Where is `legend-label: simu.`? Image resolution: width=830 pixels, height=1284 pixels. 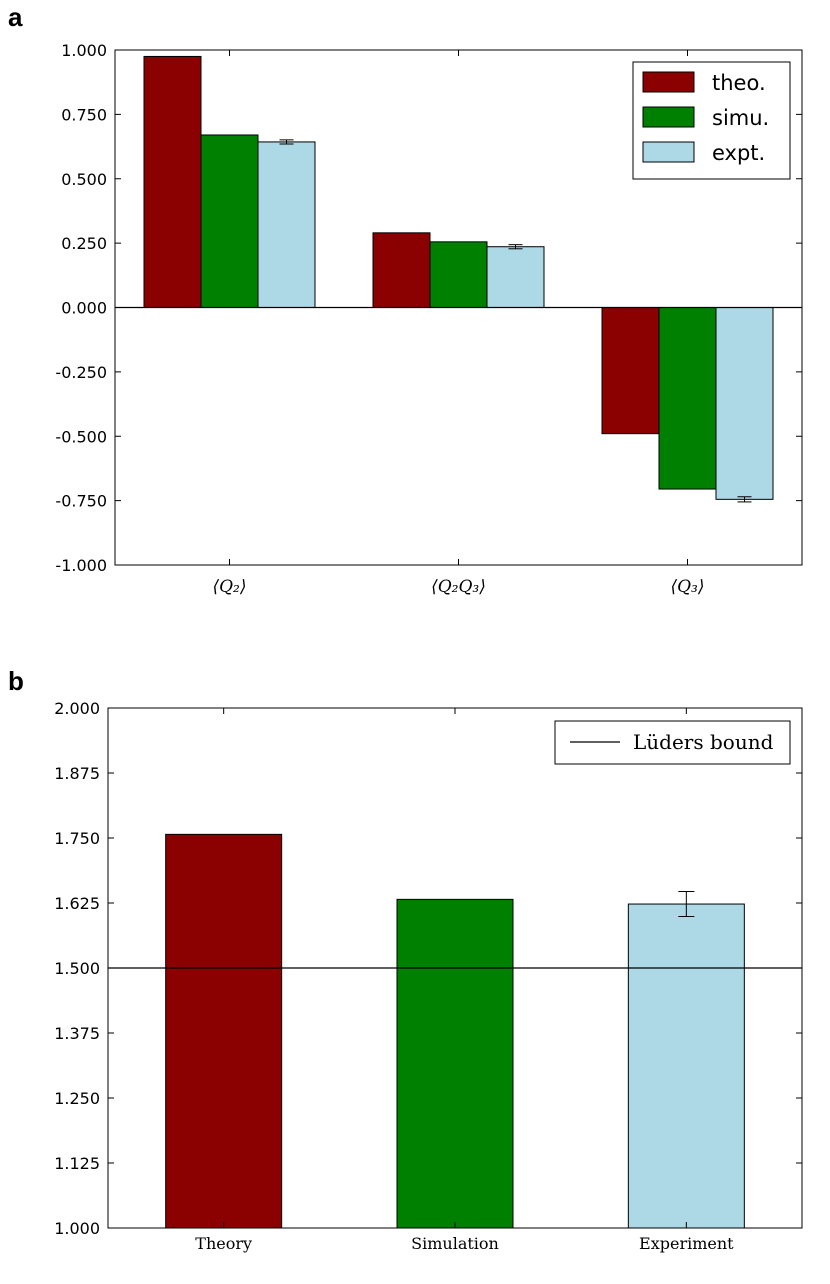
legend-label: simu. is located at coordinates (740, 118).